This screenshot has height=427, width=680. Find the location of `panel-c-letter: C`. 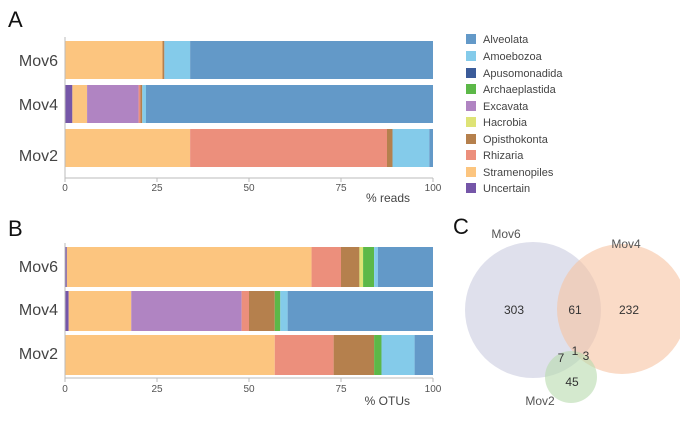

panel-c-letter: C is located at coordinates (461, 226).